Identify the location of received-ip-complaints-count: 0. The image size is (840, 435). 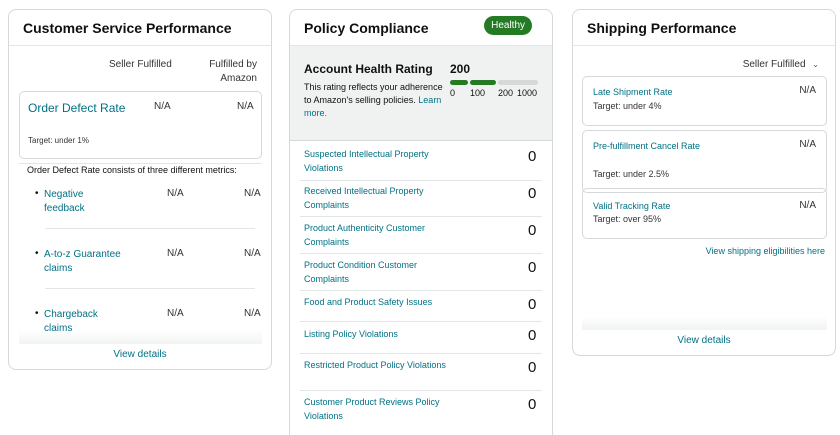
(532, 193).